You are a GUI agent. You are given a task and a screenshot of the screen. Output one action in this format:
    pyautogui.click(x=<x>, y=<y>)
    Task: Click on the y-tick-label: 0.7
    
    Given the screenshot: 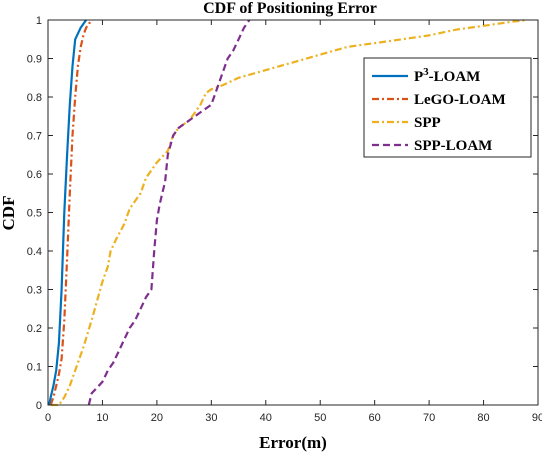 What is the action you would take?
    pyautogui.click(x=34, y=137)
    